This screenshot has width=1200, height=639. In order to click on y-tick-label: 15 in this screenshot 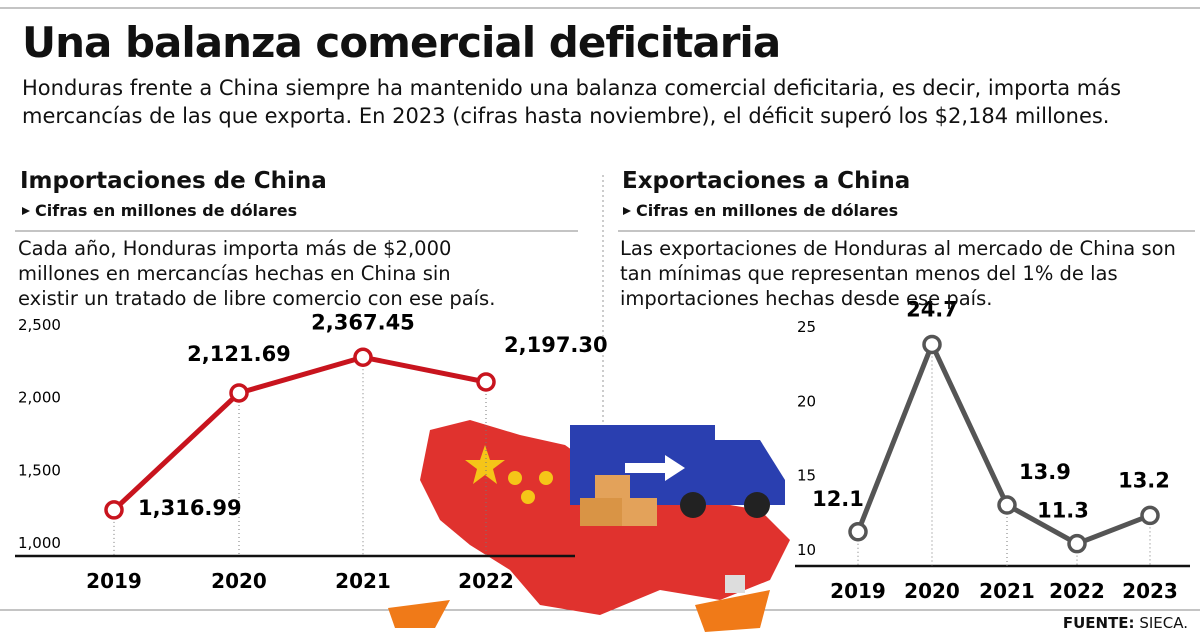, I will do `click(806, 476)`.